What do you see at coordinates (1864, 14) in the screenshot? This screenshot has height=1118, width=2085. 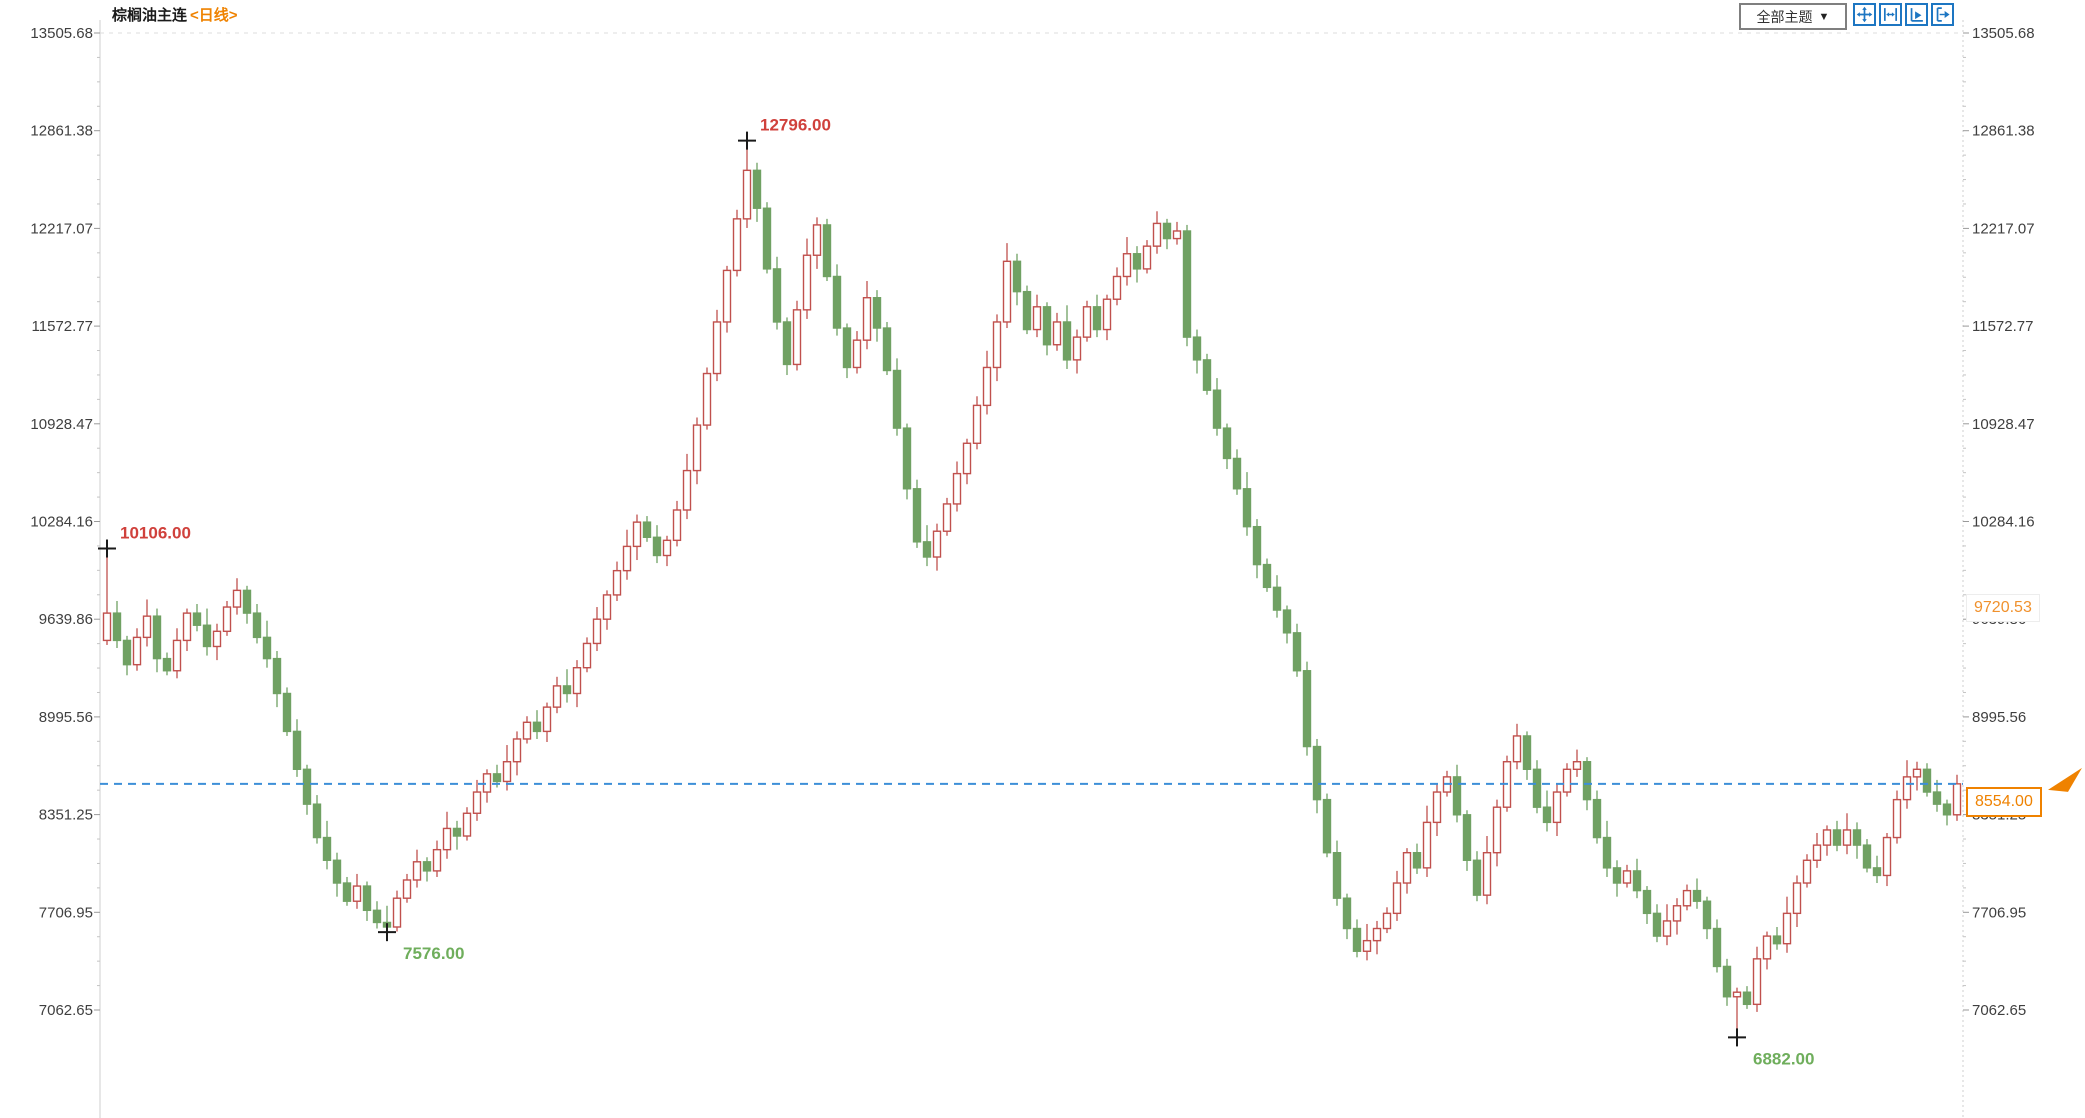 I see `pan-icon` at bounding box center [1864, 14].